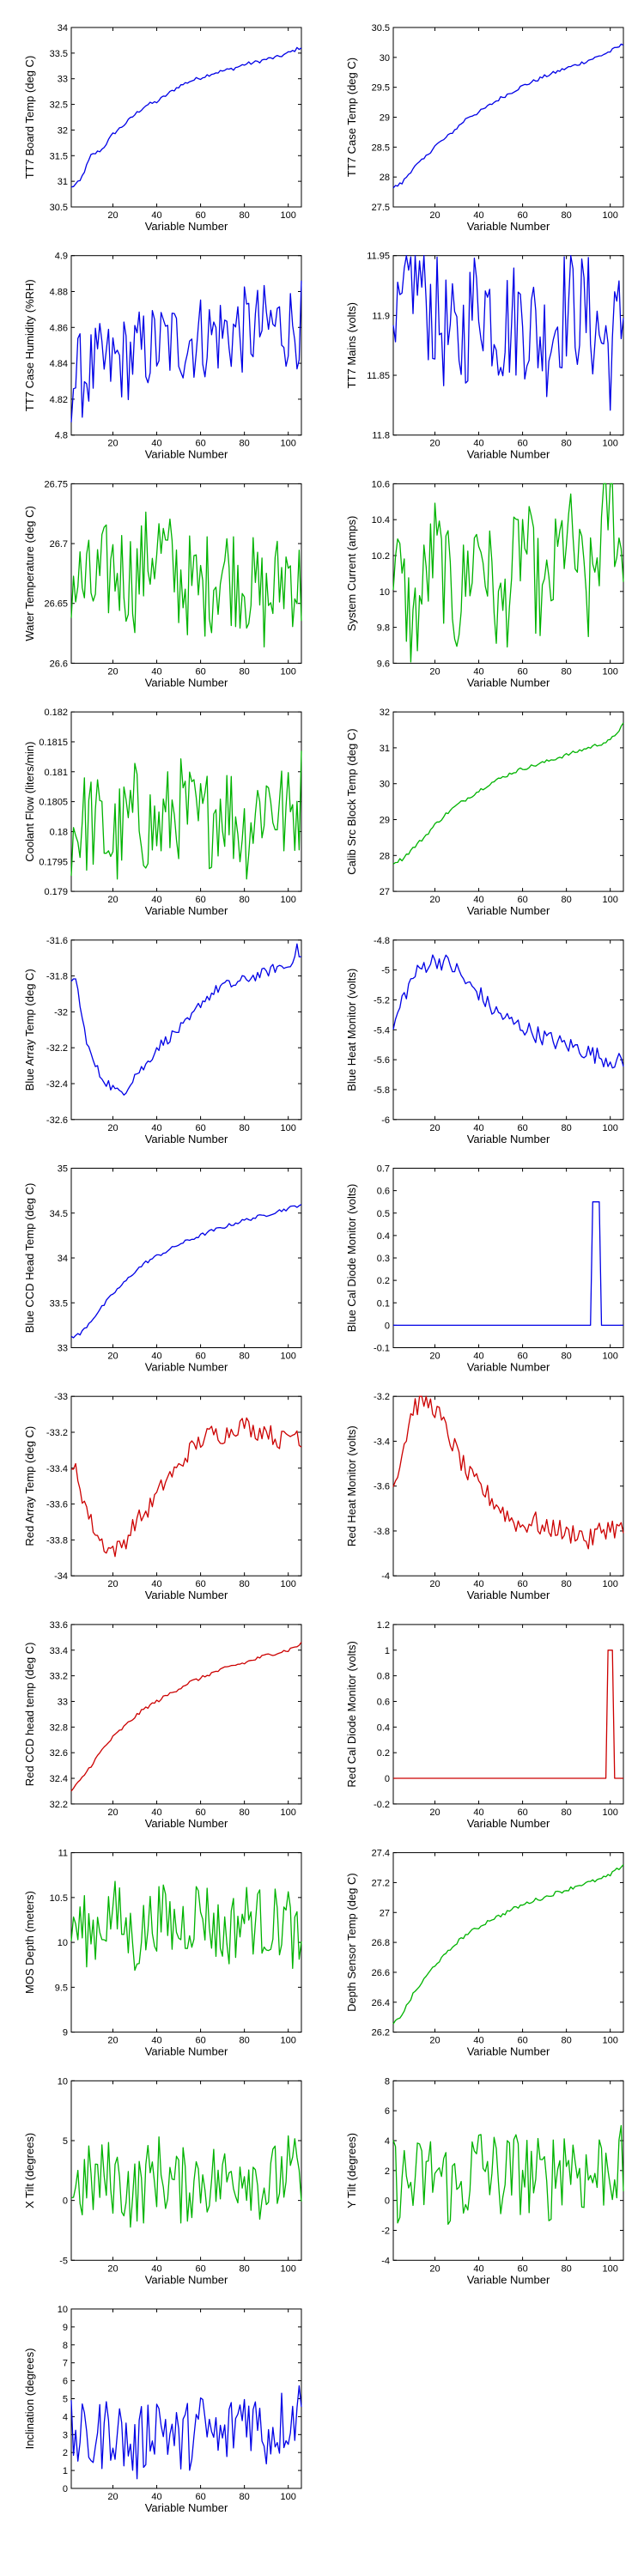 The image size is (644, 2576). Describe the element at coordinates (61, 1397) in the screenshot. I see `y-tick-label: -33` at that location.